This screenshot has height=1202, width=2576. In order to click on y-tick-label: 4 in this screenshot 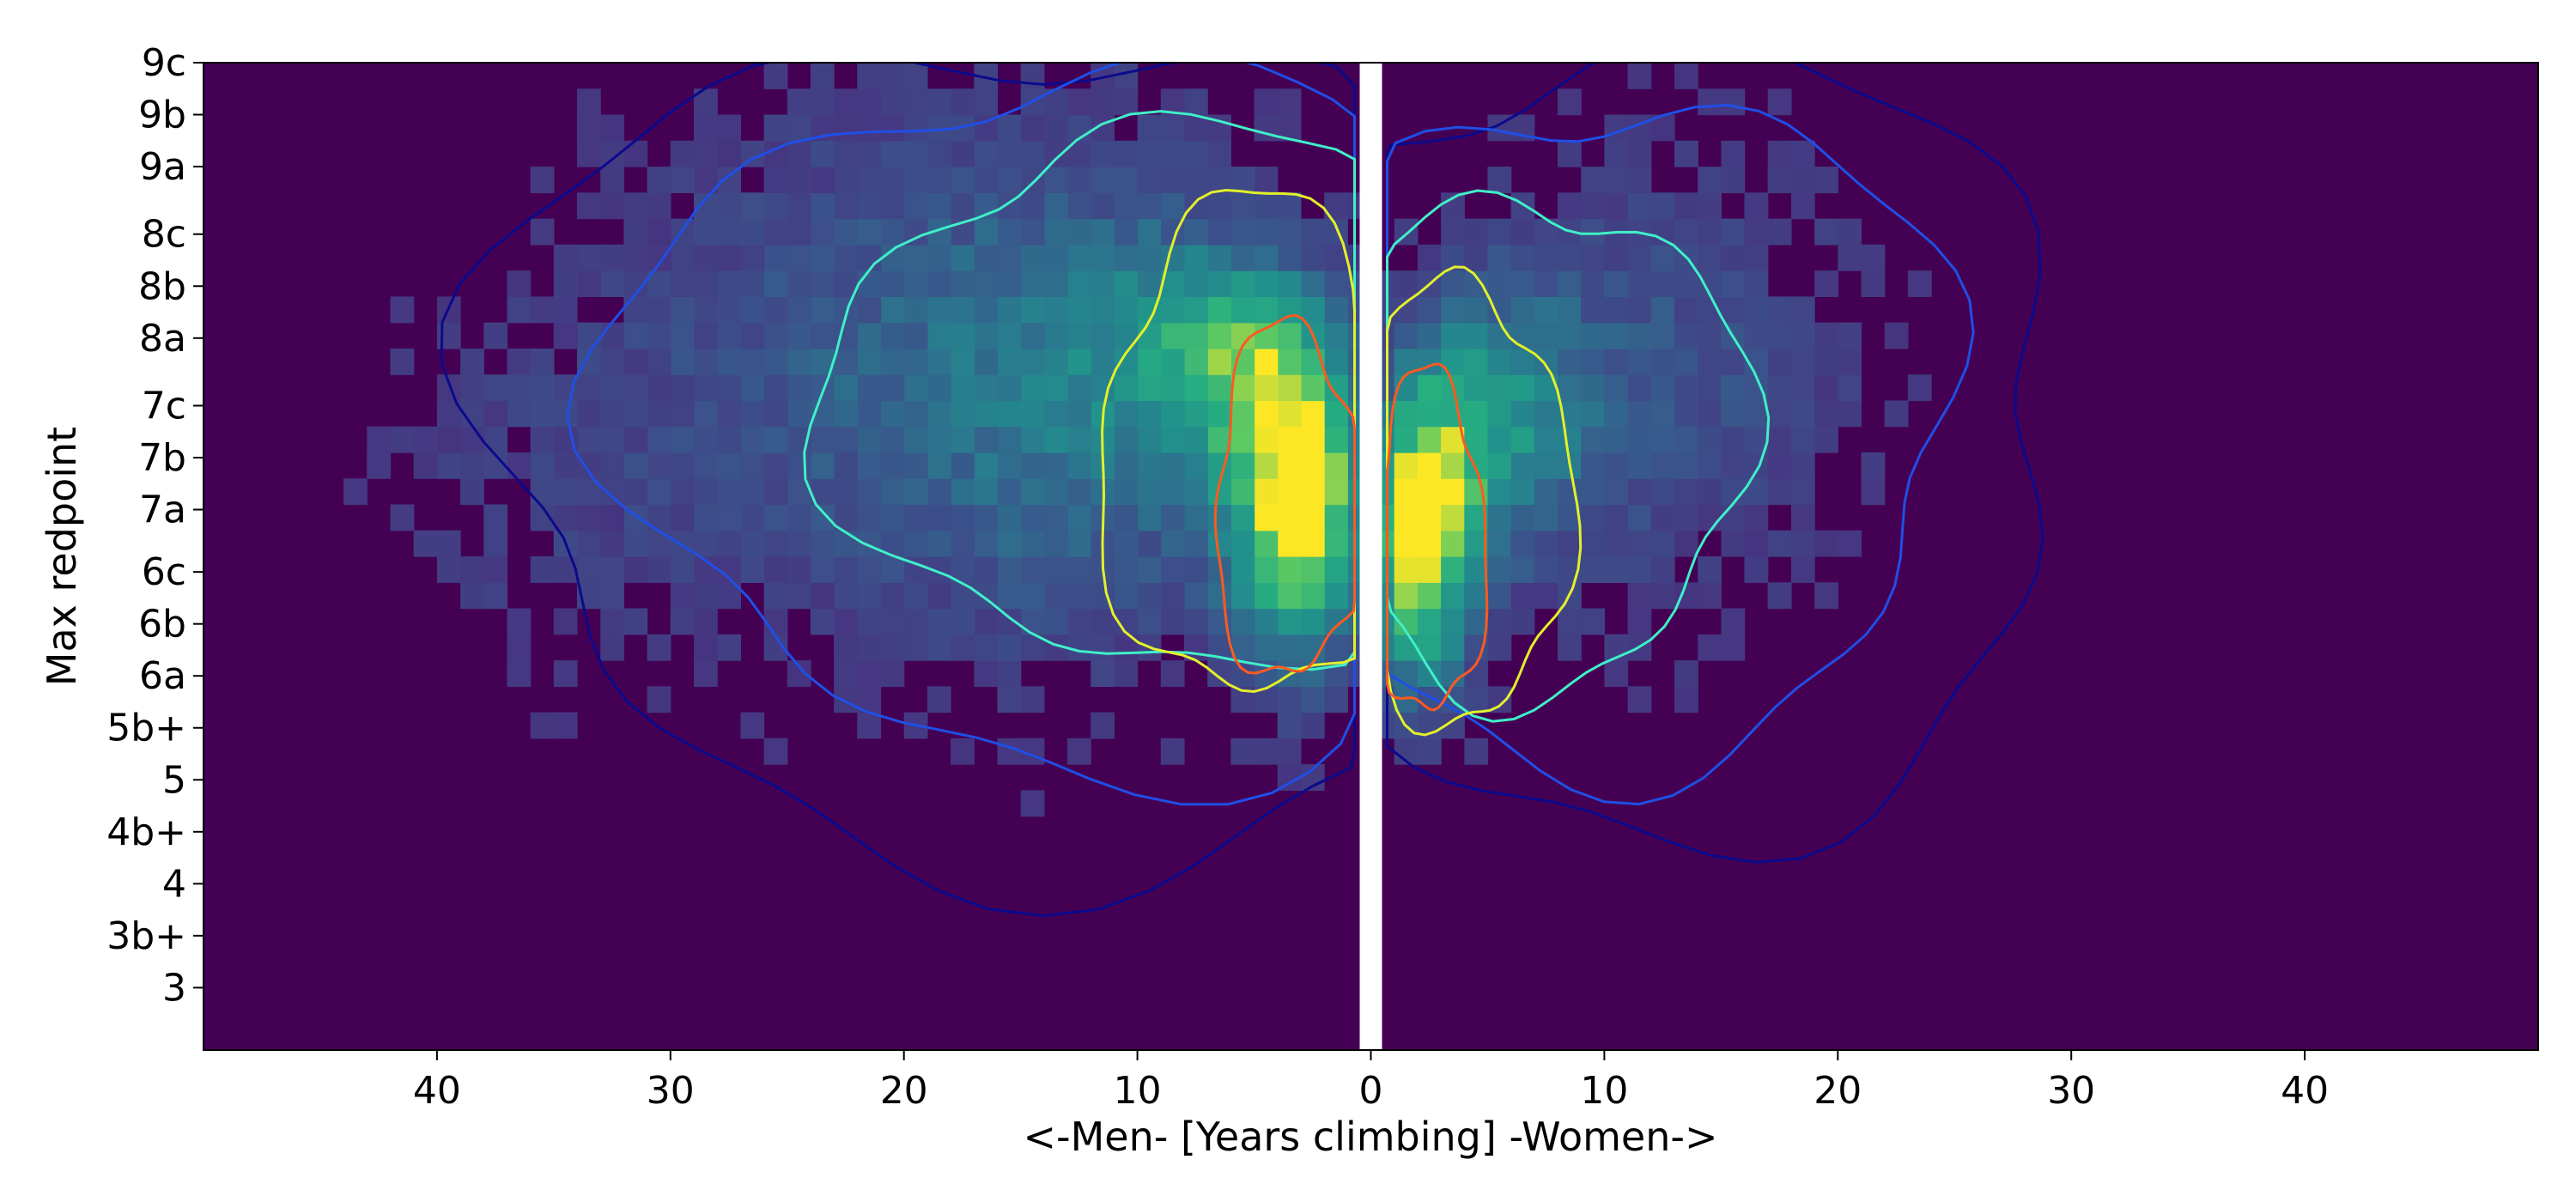, I will do `click(174, 884)`.